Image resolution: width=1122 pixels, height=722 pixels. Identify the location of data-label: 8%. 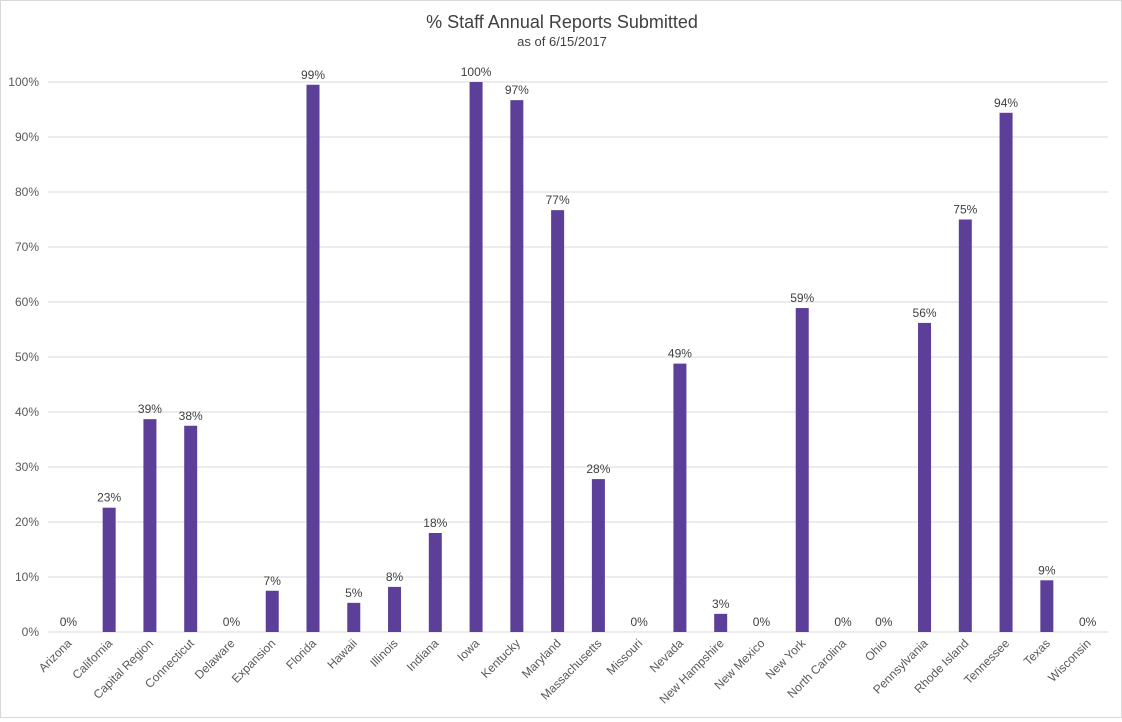
(395, 577).